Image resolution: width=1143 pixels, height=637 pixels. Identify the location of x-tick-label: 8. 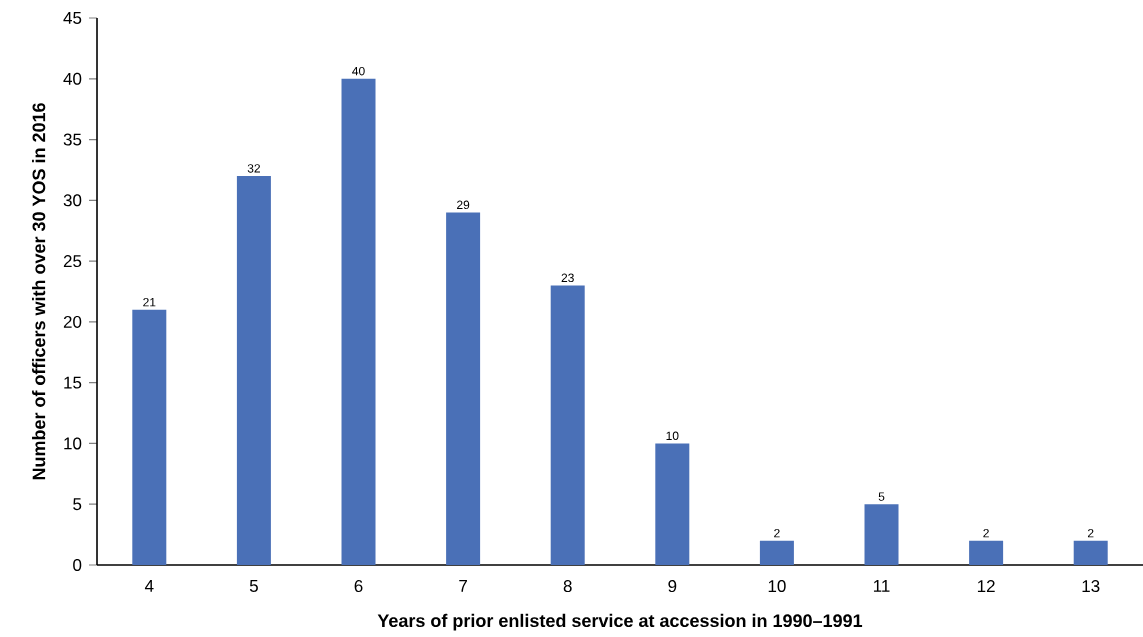
(567, 586).